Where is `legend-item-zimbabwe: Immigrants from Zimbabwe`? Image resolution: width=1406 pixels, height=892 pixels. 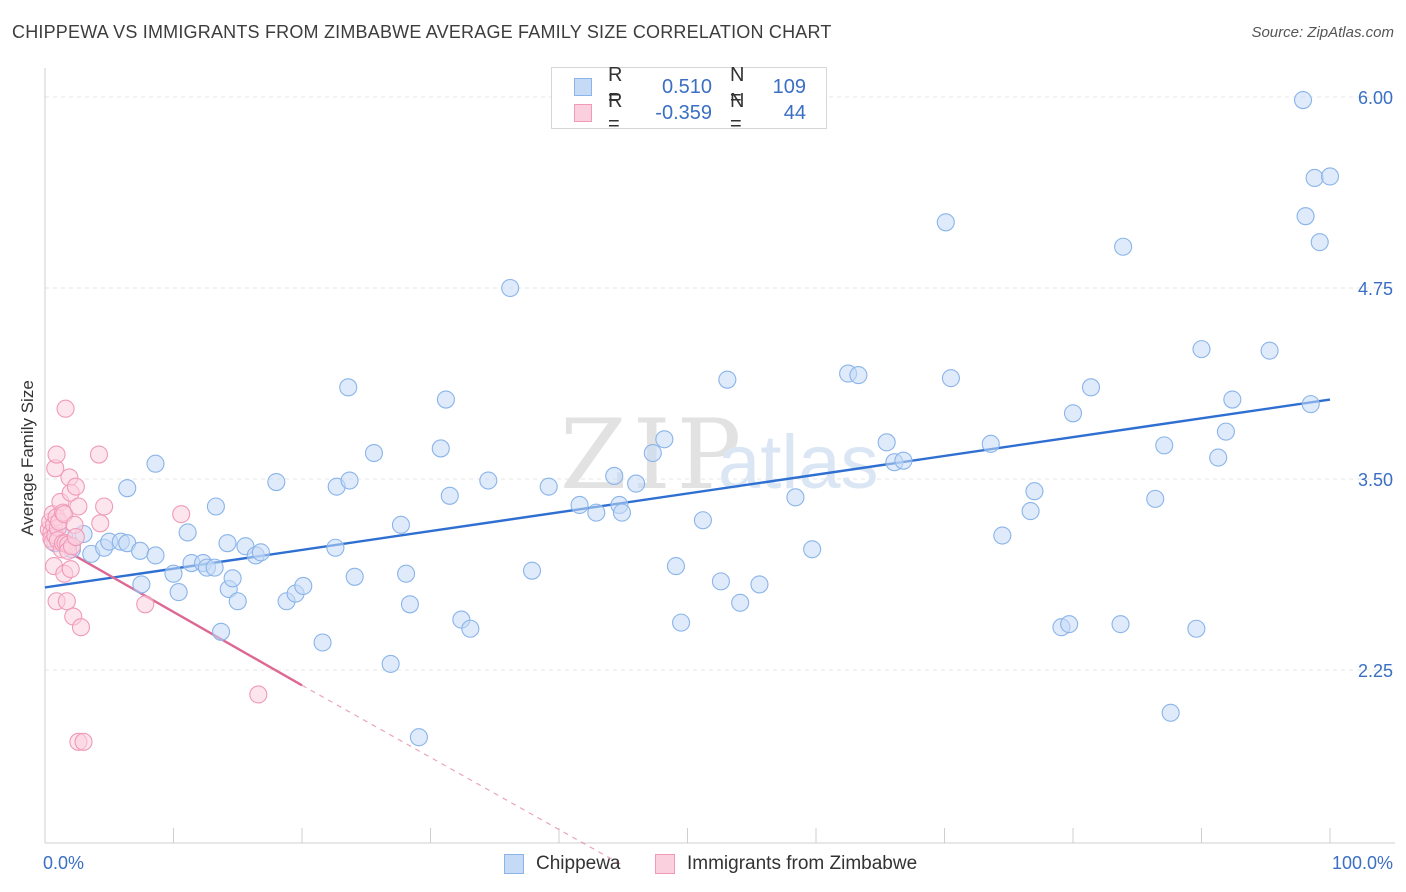
legend-item-zimbabwe: Immigrants from Zimbabwe is located at coordinates (786, 864).